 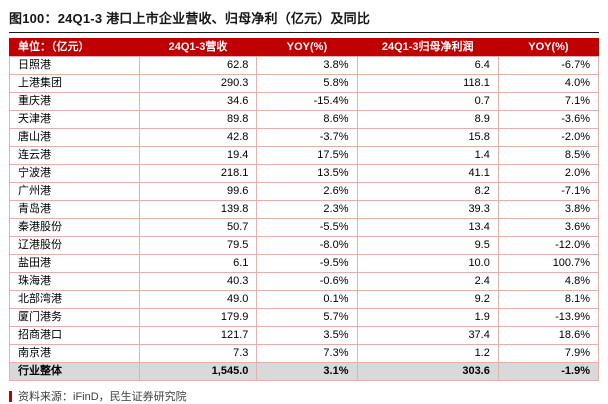 I want to click on source-text: 资料来源：iFinD，民生证券研究院, so click(x=102, y=397).